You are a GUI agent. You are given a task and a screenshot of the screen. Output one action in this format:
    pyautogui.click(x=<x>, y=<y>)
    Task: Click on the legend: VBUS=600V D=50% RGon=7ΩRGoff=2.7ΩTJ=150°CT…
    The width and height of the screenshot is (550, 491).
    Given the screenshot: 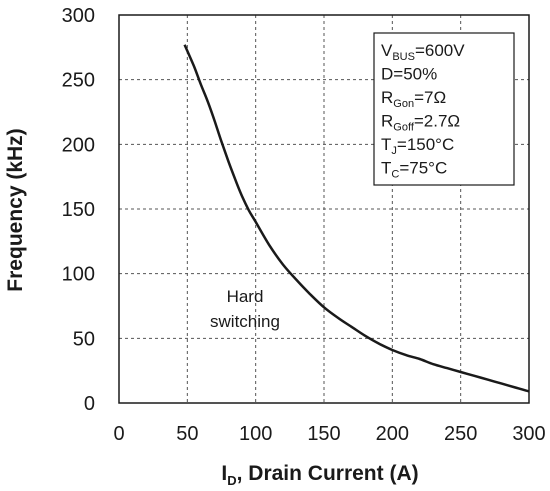 What is the action you would take?
    pyautogui.click(x=423, y=111)
    